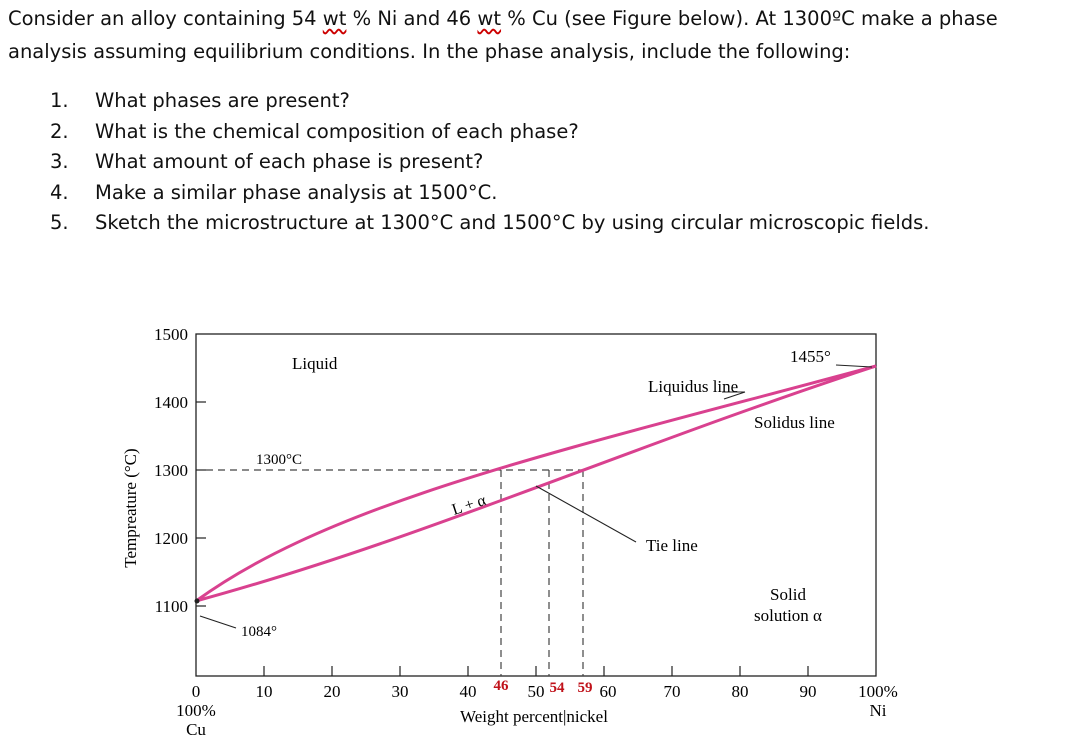 Image resolution: width=1072 pixels, height=754 pixels. I want to click on y-tick-label: 1500, so click(171, 334).